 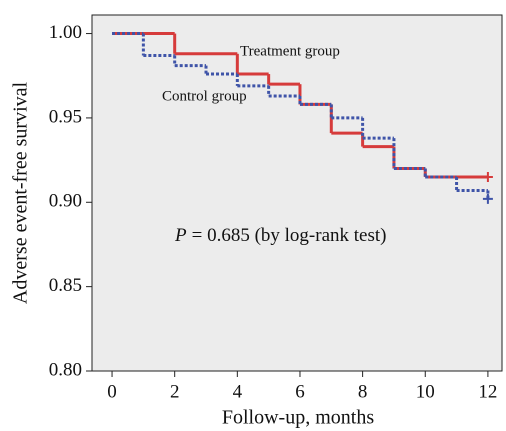 What do you see at coordinates (175, 391) in the screenshot?
I see `x-tick-label: 2` at bounding box center [175, 391].